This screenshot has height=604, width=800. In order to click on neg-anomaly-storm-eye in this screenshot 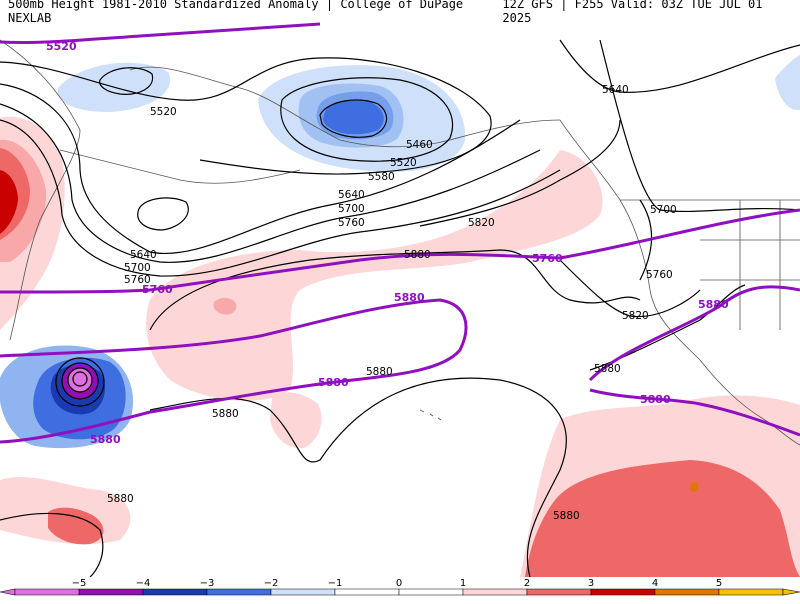, I will do `click(80, 380)`.